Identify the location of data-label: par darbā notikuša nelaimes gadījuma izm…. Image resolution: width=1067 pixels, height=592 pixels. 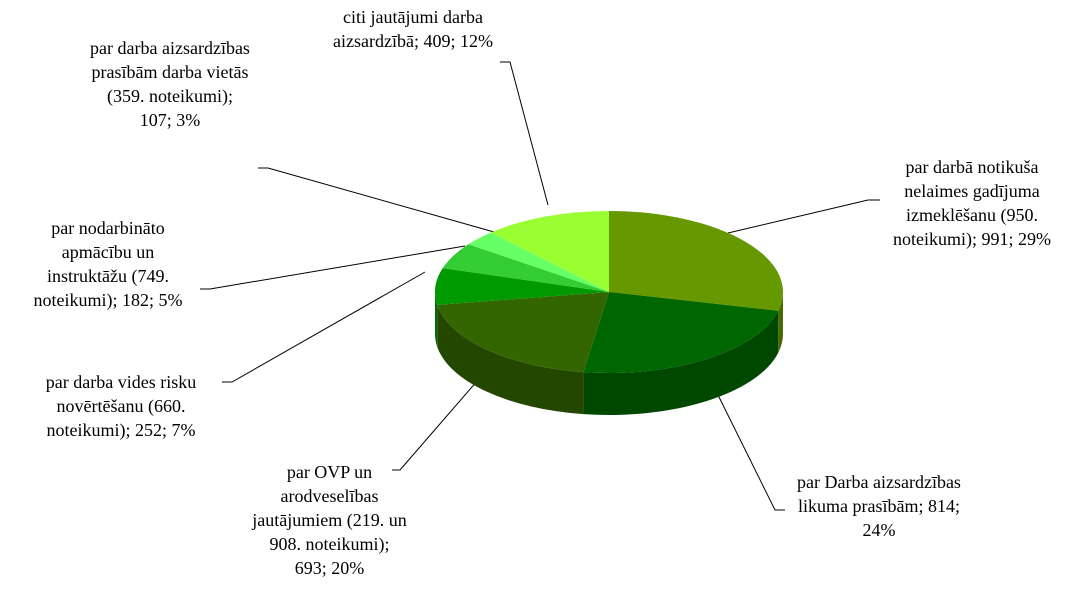
(972, 203).